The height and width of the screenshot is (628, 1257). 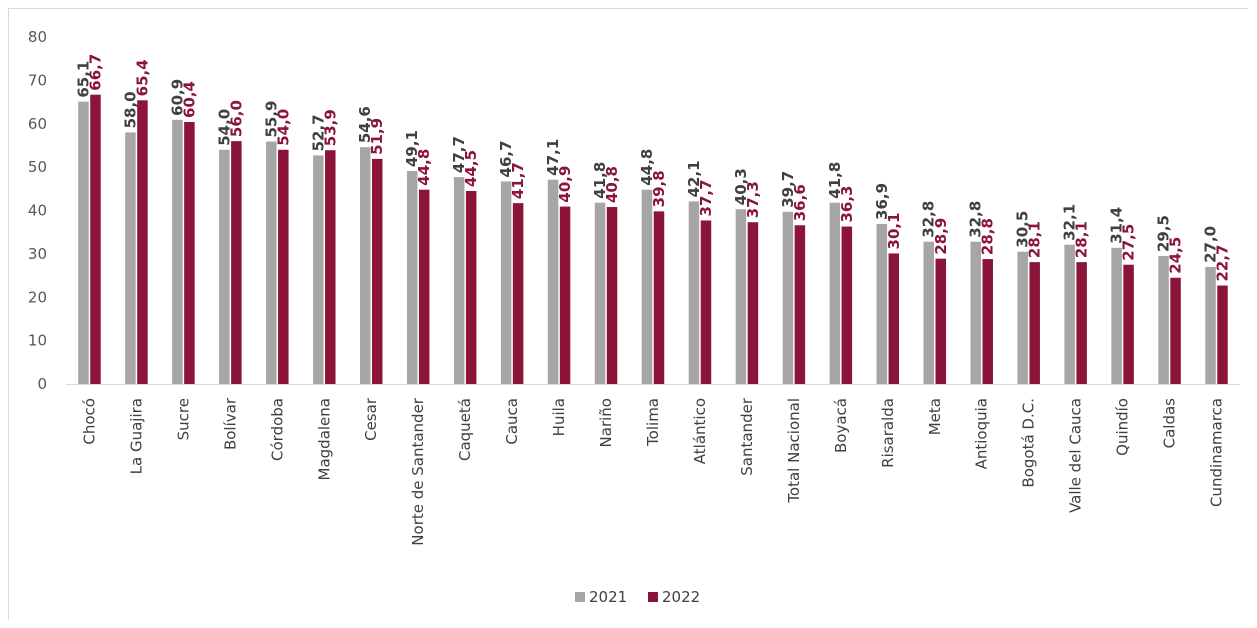 I want to click on x-tick-label: Caquetá, so click(x=465, y=429).